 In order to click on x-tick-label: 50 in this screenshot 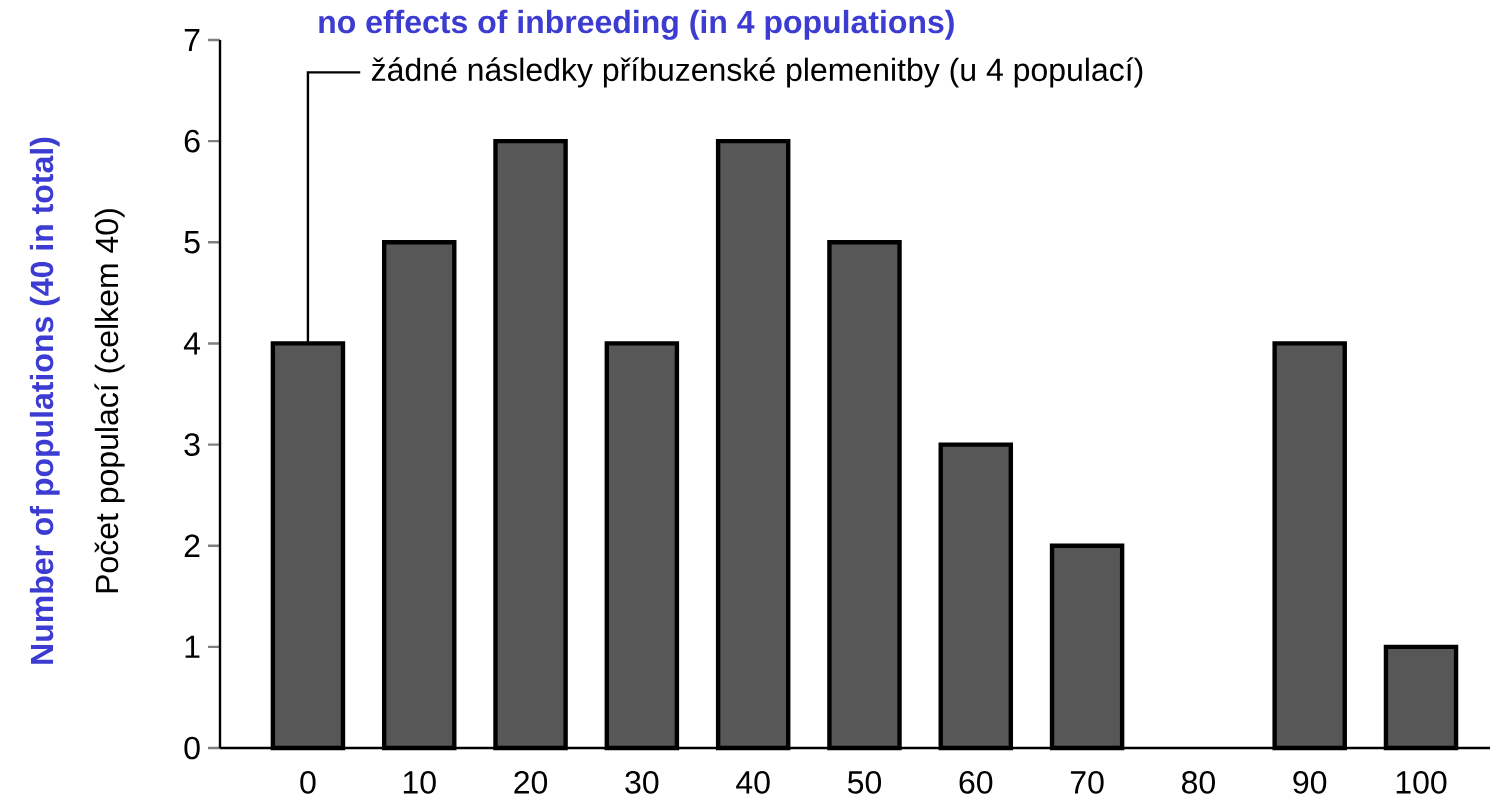, I will do `click(864, 782)`.